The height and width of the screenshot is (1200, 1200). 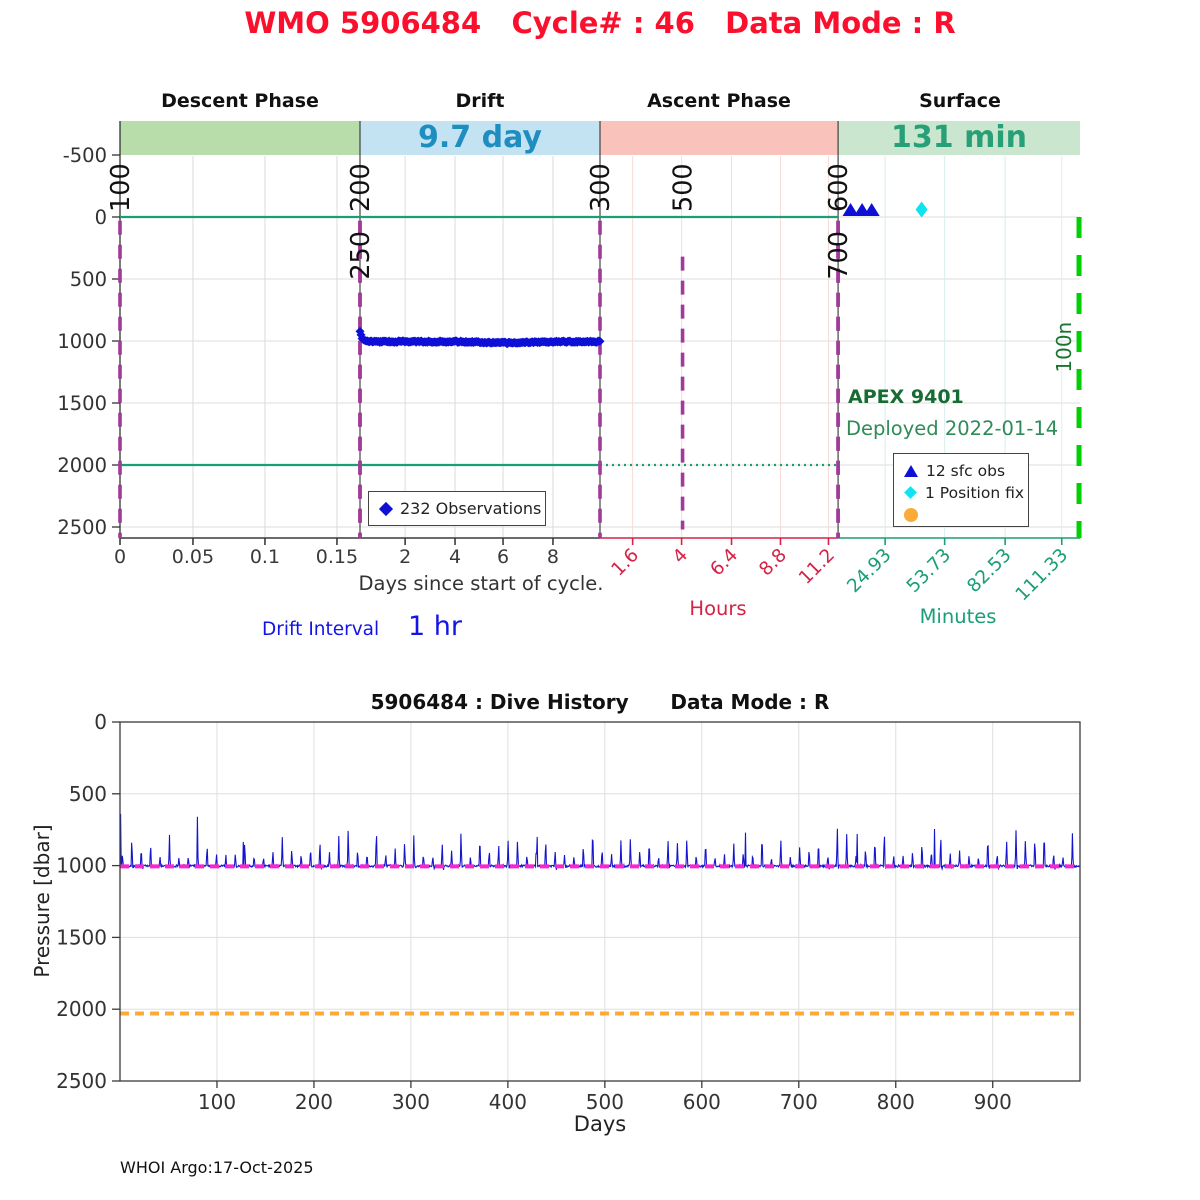 I want to click on hours-tick-label: 8.8, so click(x=773, y=563).